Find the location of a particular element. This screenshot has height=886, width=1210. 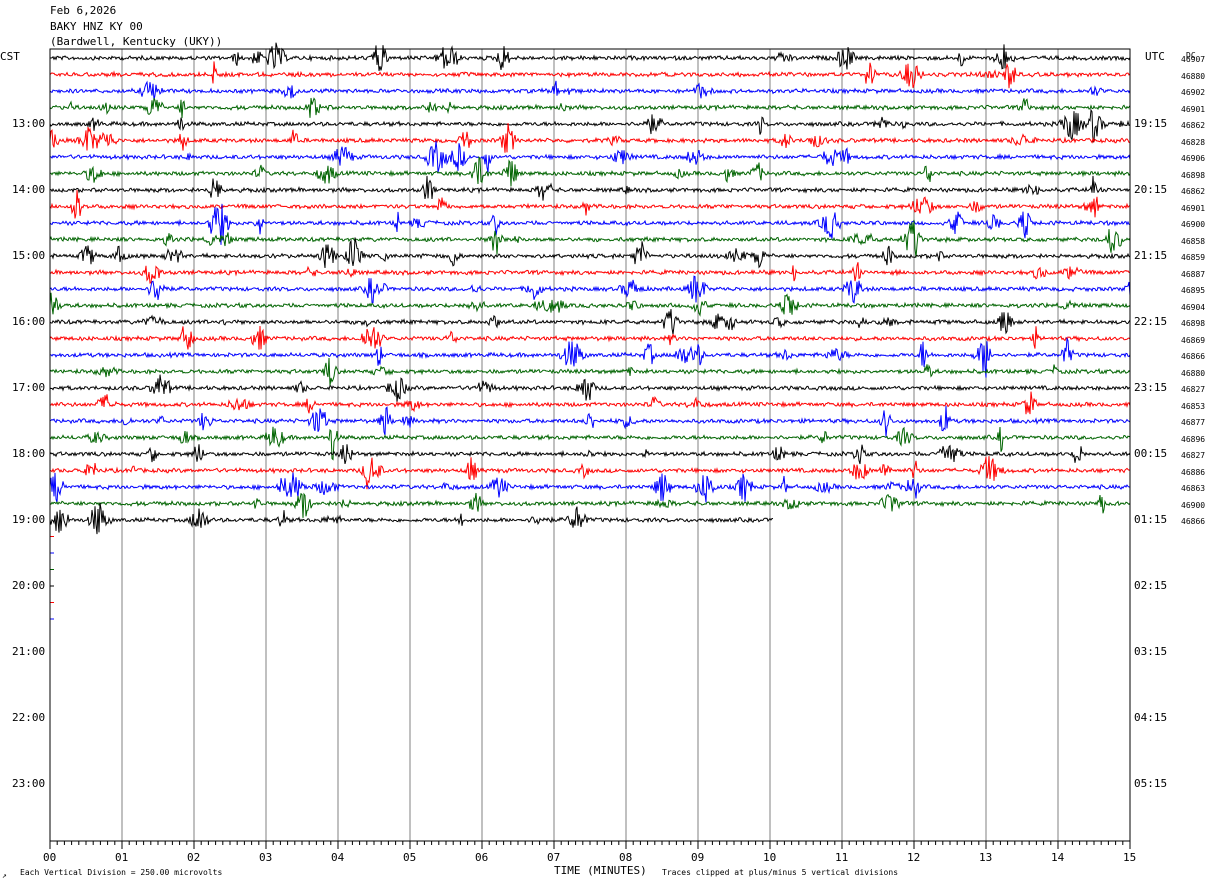

x-tick-label: 08 is located at coordinates (626, 857).